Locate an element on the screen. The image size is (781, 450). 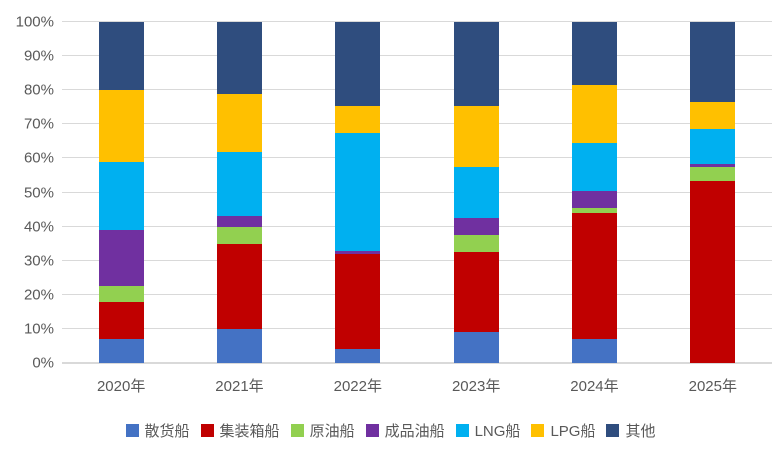
legend-label: 散货船 is located at coordinates (167, 431).